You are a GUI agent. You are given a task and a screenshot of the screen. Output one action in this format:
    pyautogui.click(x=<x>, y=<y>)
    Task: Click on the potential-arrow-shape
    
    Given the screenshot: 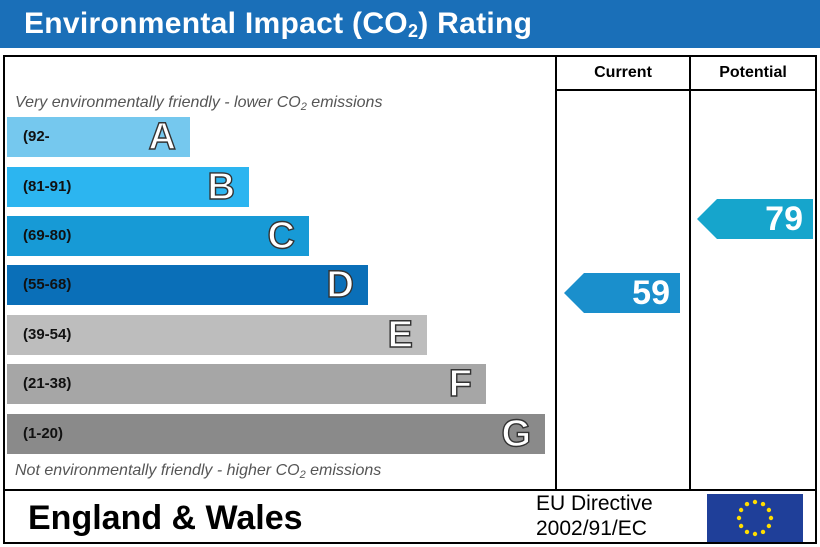 What is the action you would take?
    pyautogui.click(x=755, y=219)
    